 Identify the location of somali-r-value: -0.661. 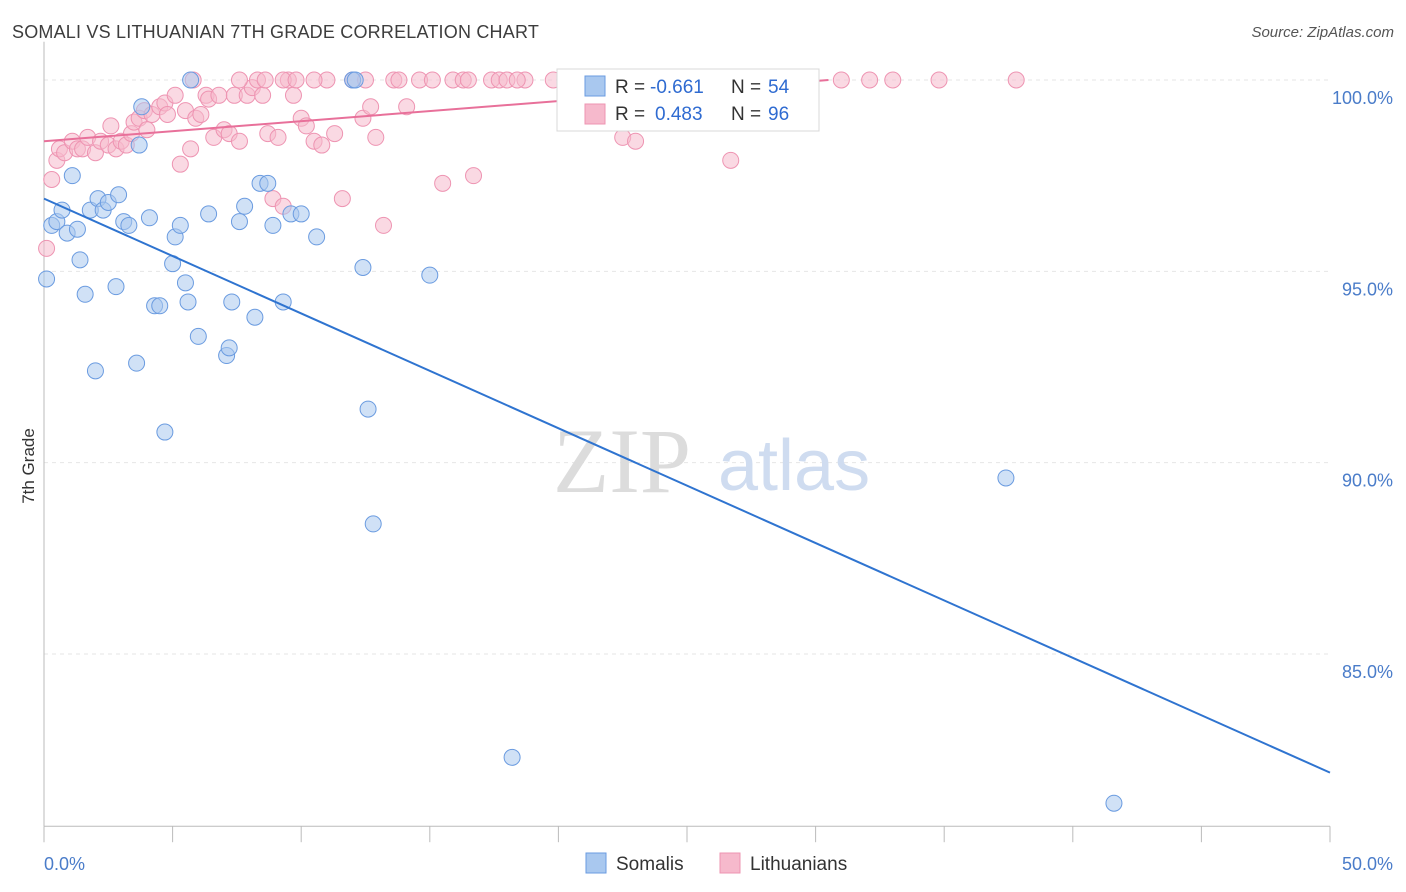
(677, 87).